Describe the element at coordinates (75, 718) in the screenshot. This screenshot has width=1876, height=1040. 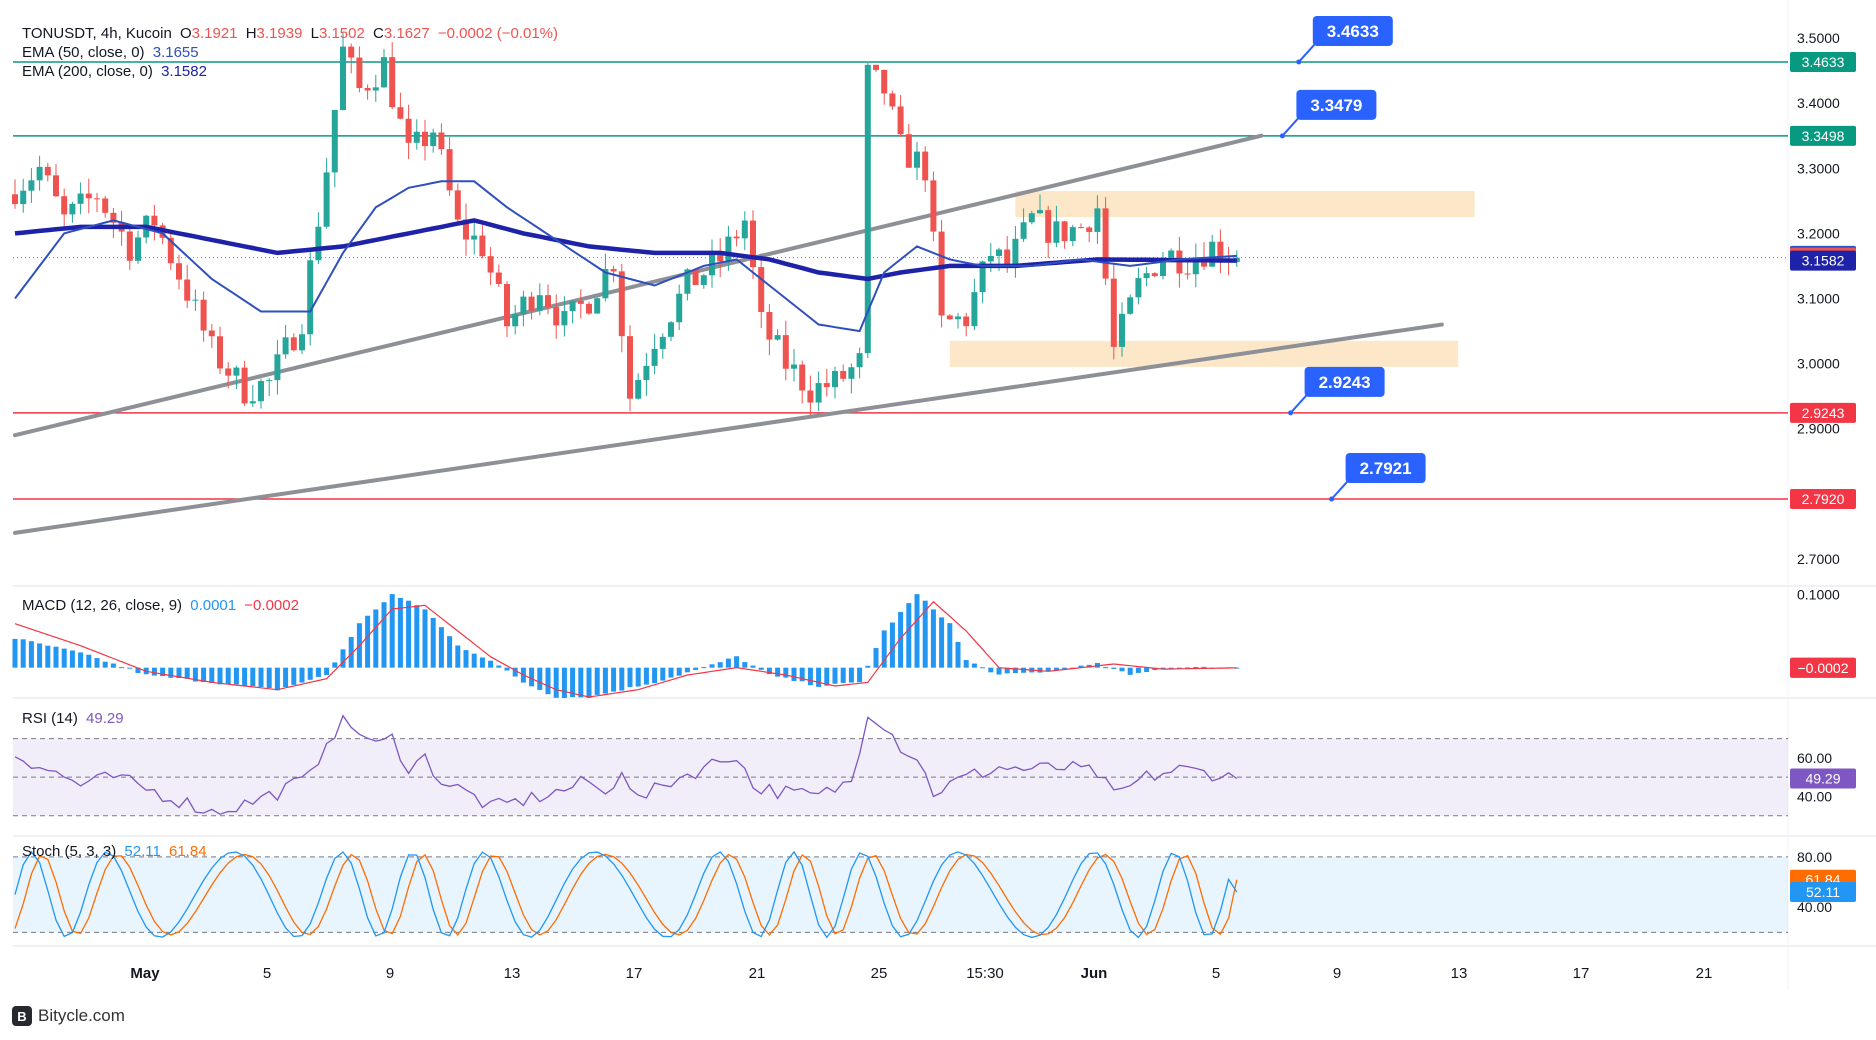
I see `rsi-legend: RSI (14) 49.29` at that location.